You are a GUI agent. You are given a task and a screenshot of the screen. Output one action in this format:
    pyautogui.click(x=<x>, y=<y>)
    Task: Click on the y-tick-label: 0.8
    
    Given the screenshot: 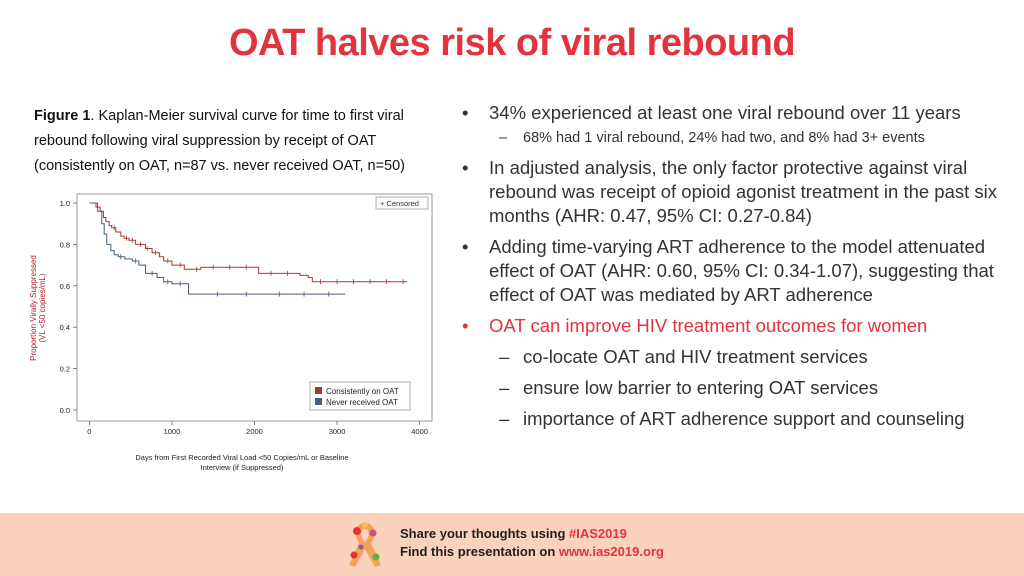 What is the action you would take?
    pyautogui.click(x=65, y=244)
    